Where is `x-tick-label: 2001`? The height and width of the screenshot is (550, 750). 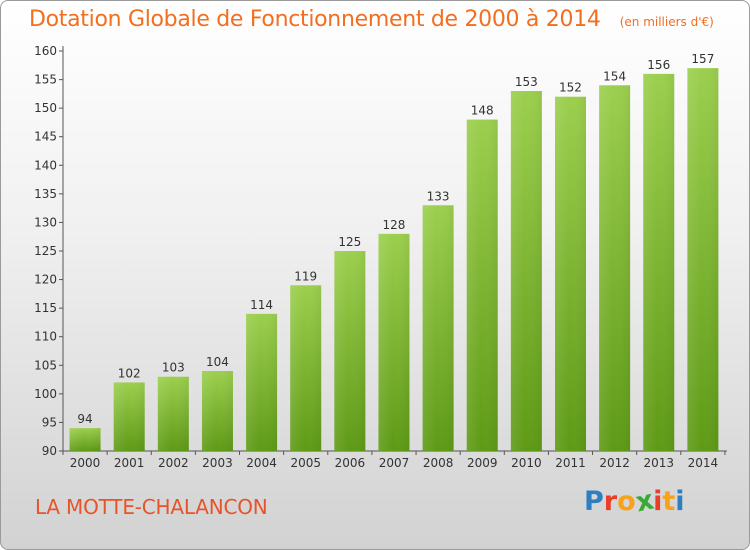 x-tick-label: 2001 is located at coordinates (129, 463).